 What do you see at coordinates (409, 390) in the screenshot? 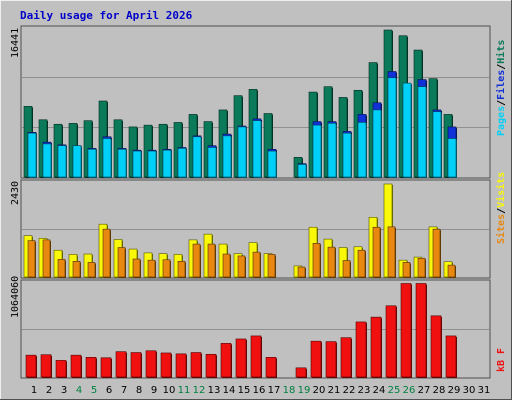
I see `x-tick-day-26: 26` at bounding box center [409, 390].